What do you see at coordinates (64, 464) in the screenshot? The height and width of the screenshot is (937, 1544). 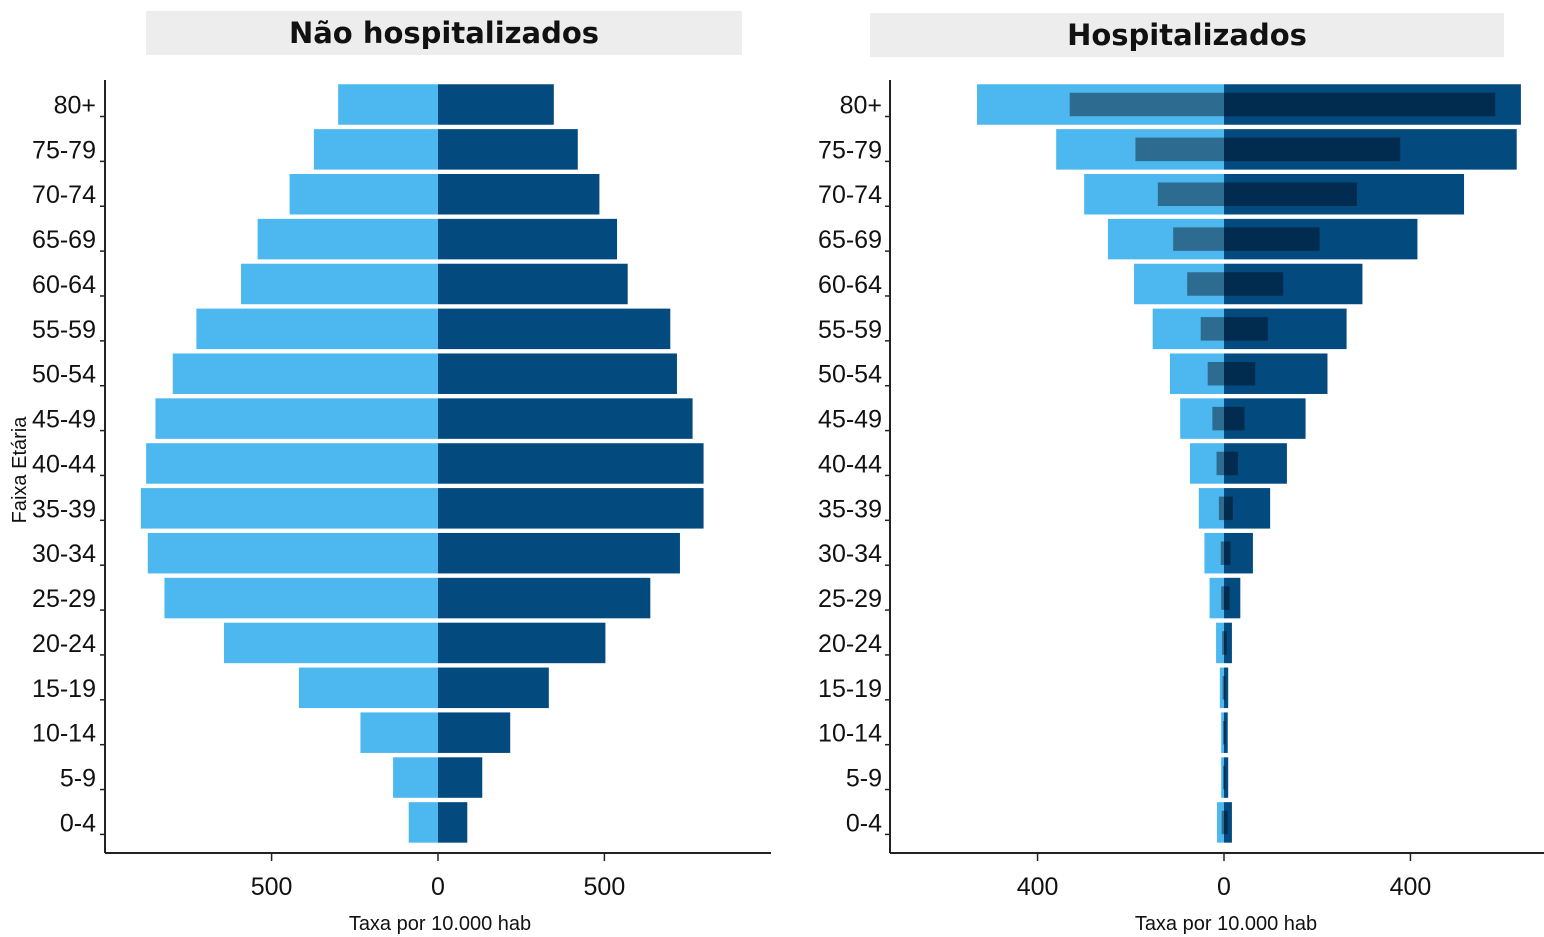 I see `y-tick-label-40-44: 40-44` at bounding box center [64, 464].